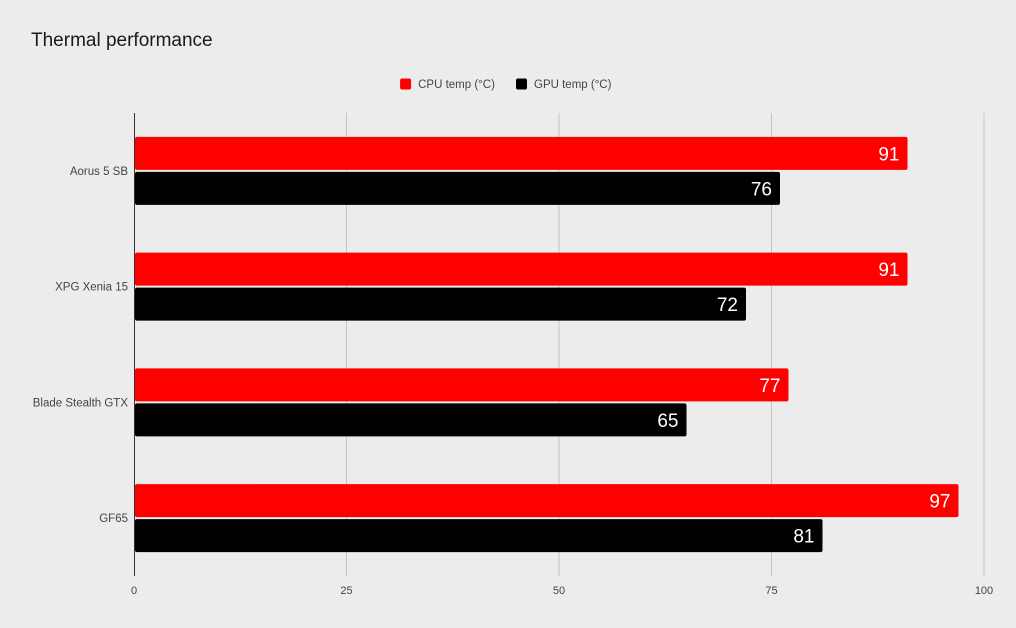  I want to click on x-tick-label: 75, so click(771, 591).